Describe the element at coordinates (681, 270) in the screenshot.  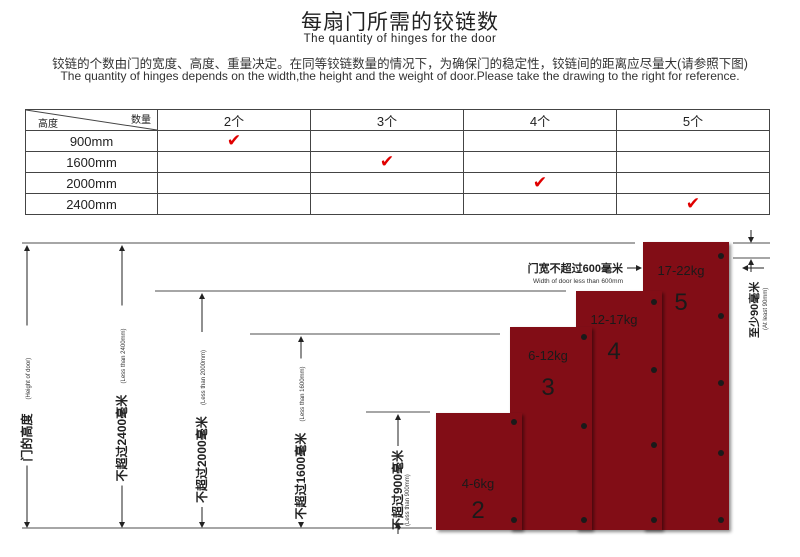
I see `door-weight: 17-22kg` at that location.